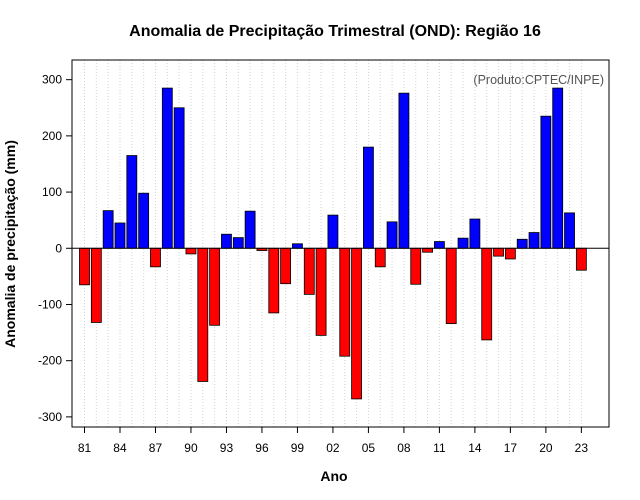  I want to click on bar-1997, so click(274, 280).